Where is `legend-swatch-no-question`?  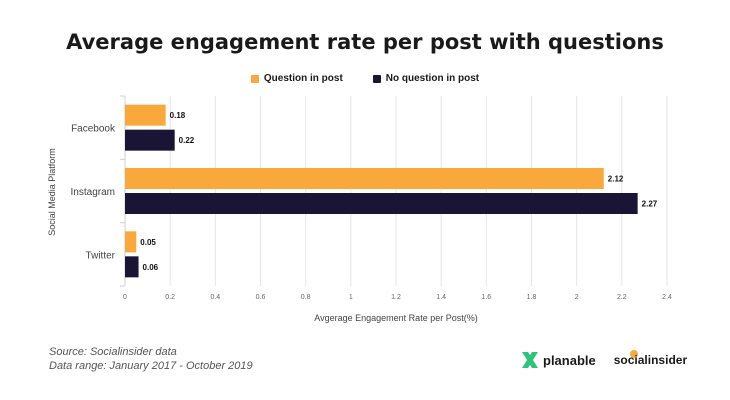
legend-swatch-no-question is located at coordinates (376, 78).